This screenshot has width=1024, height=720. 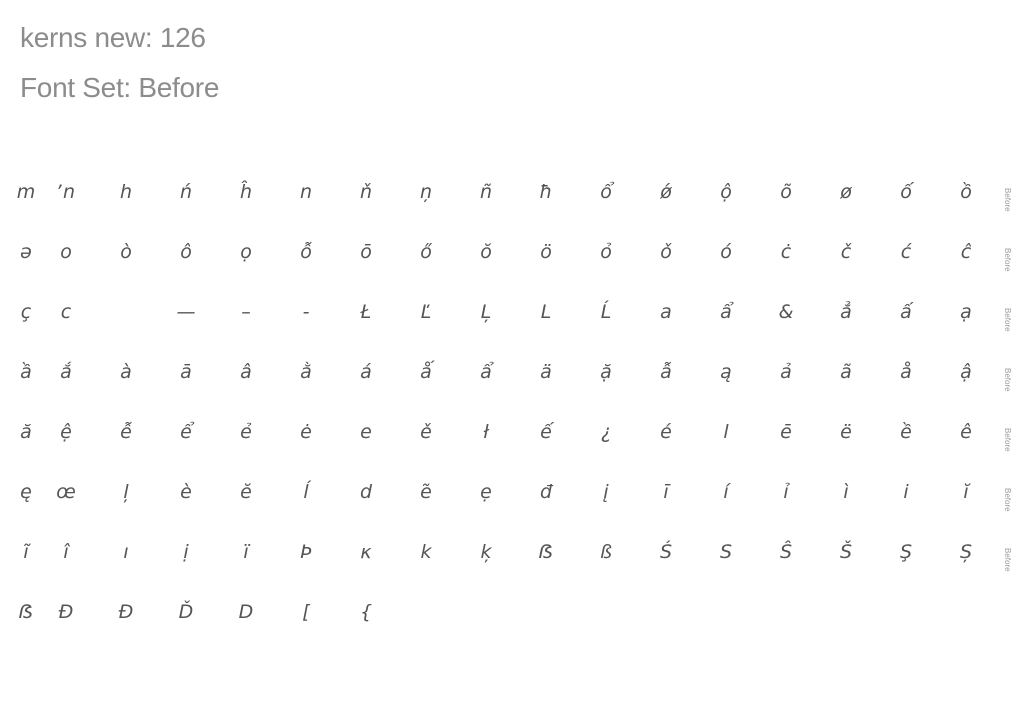 What do you see at coordinates (786, 492) in the screenshot?
I see `glyph-cell: ỉ` at bounding box center [786, 492].